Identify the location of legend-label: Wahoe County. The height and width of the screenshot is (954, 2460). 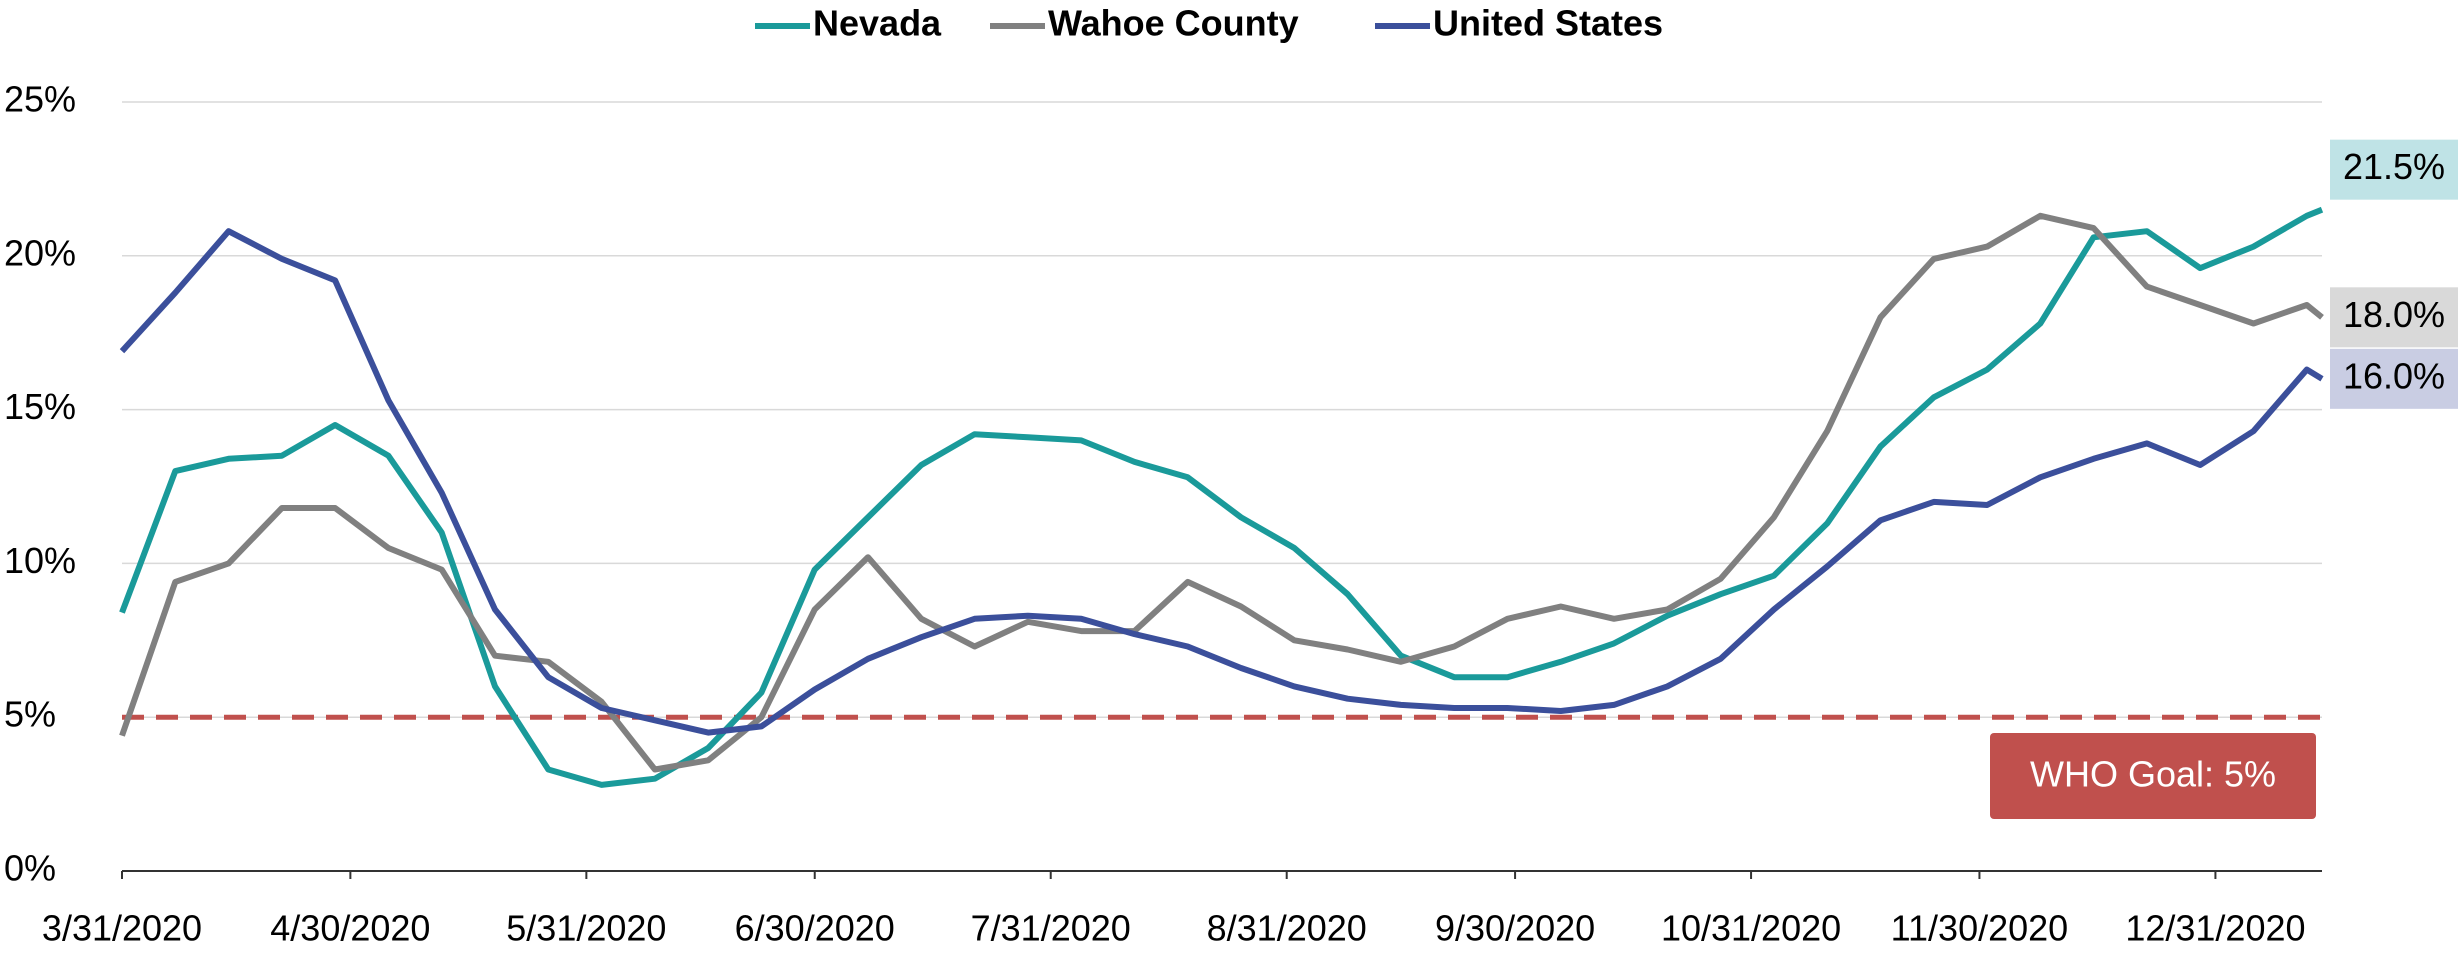
(1173, 23).